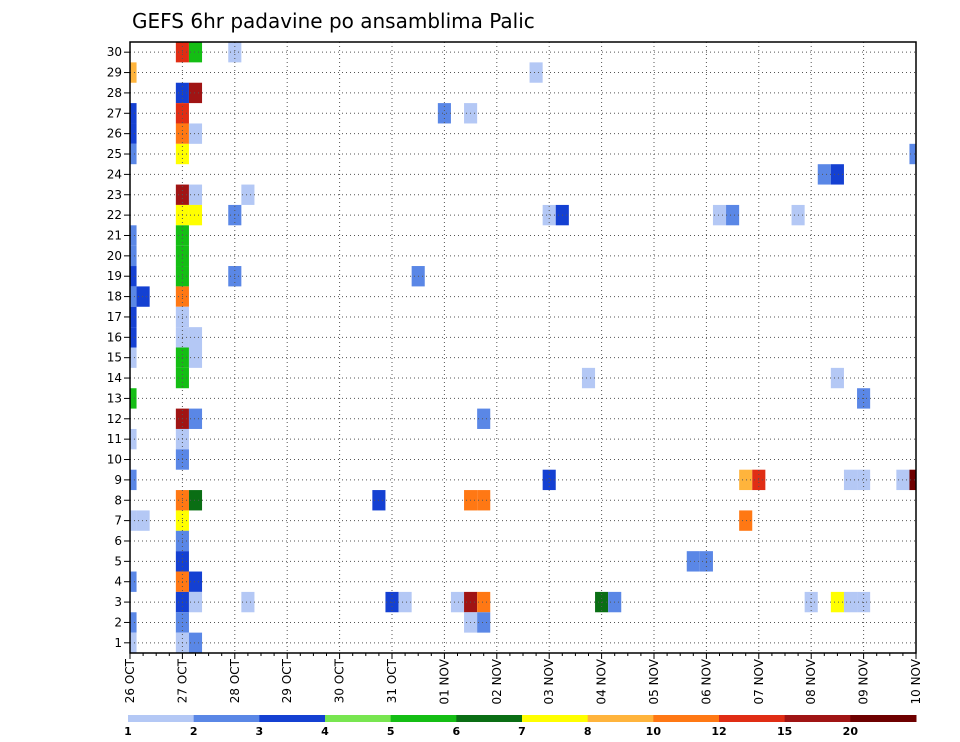 The height and width of the screenshot is (742, 960). What do you see at coordinates (118, 622) in the screenshot?
I see `y-tick-label: 2` at bounding box center [118, 622].